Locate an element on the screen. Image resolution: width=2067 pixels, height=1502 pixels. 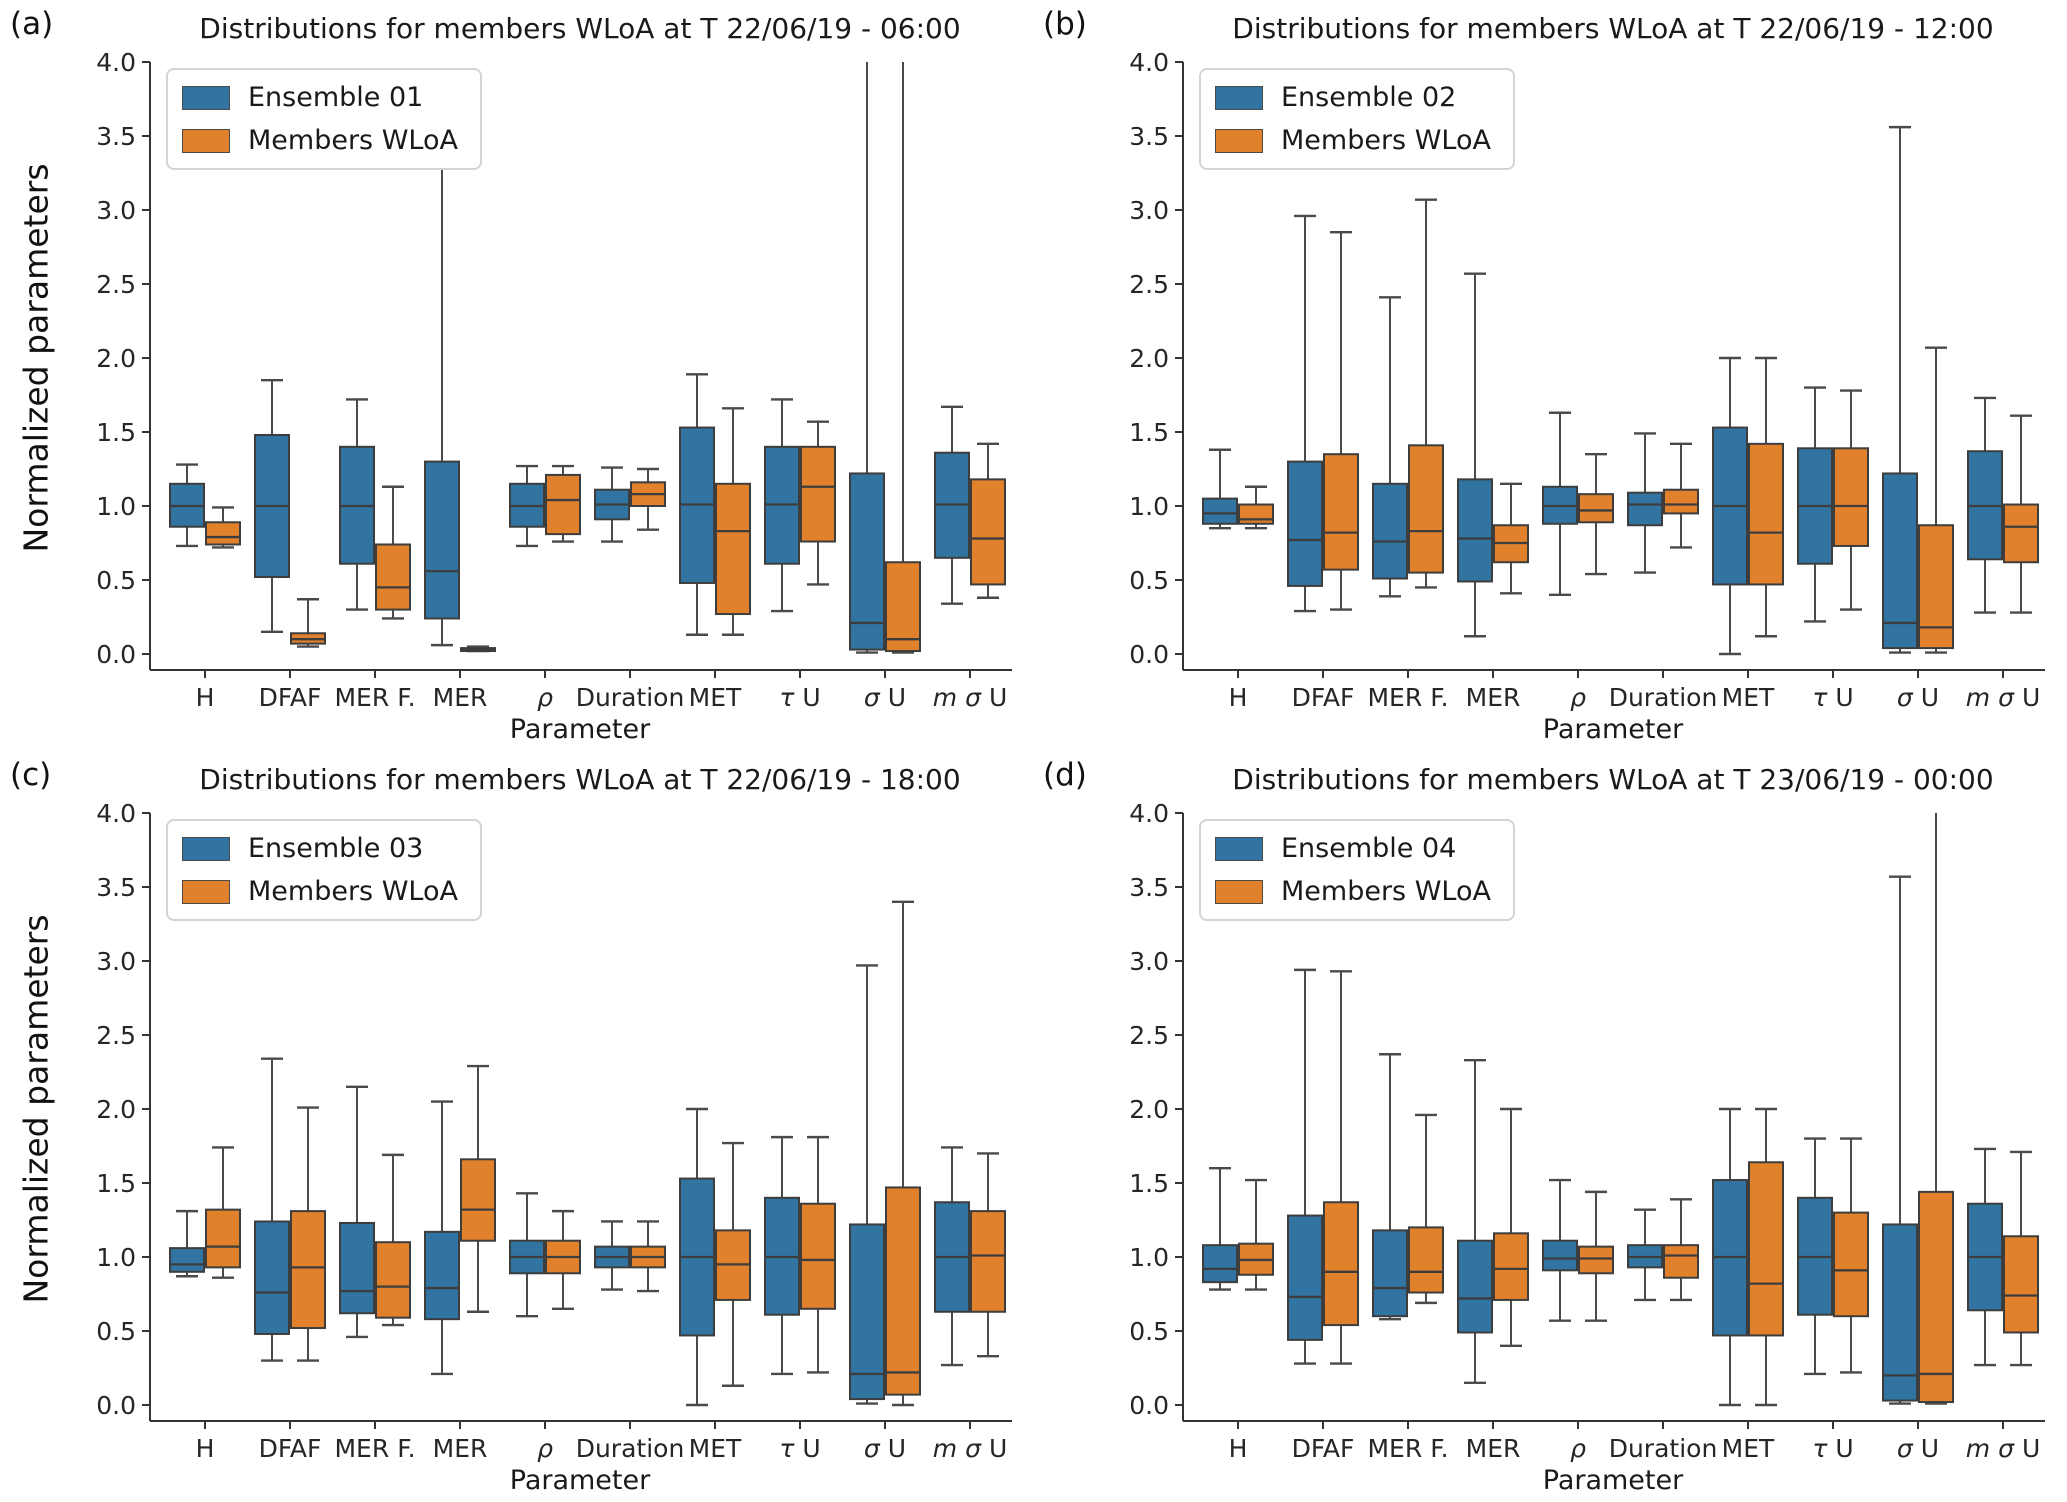
panel-letter: (d) is located at coordinates (1065, 775).